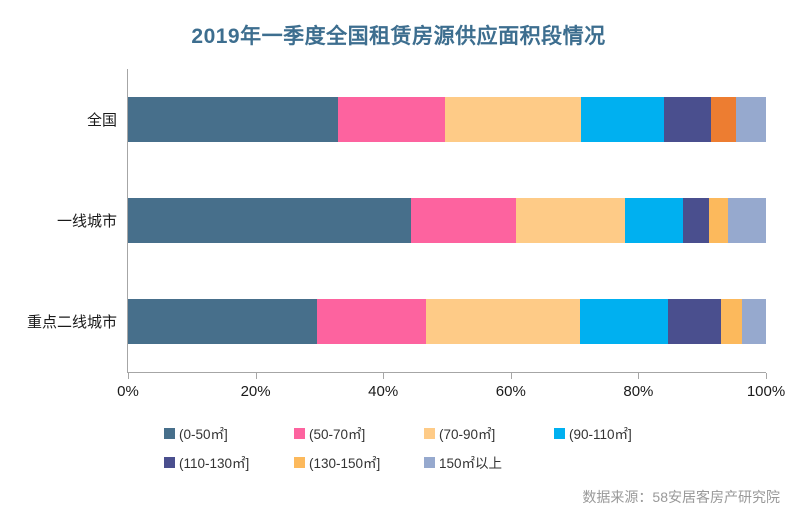  Describe the element at coordinates (101, 120) in the screenshot. I see `category-label: 全国` at that location.